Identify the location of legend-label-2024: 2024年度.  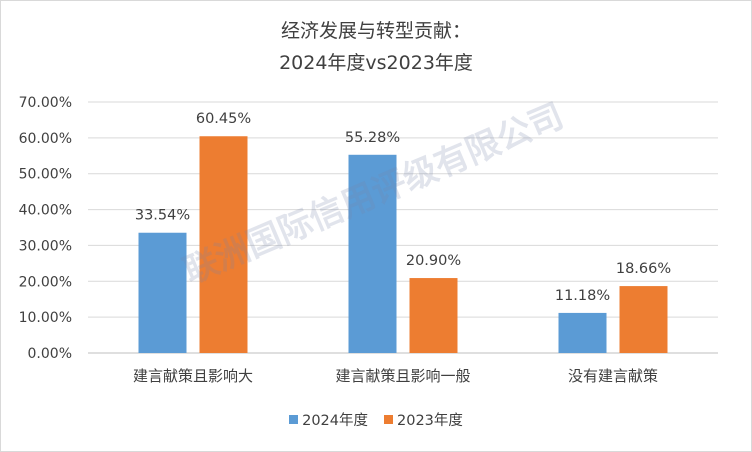
(335, 421).